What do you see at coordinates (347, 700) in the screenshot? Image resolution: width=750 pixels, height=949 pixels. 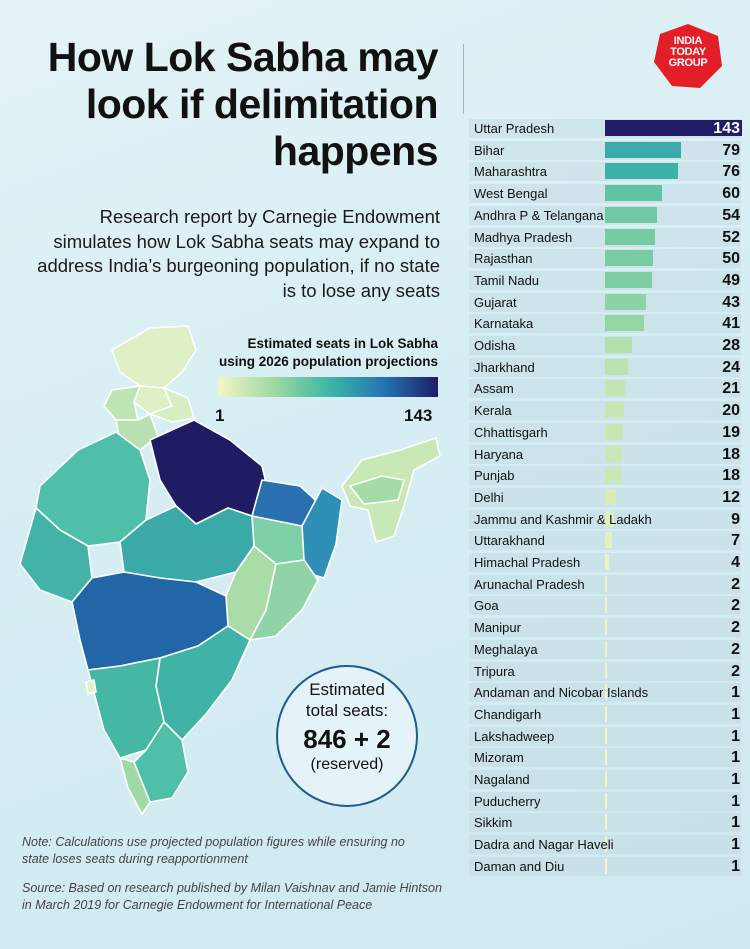 I see `total-seats-label: Estimated total seats:` at bounding box center [347, 700].